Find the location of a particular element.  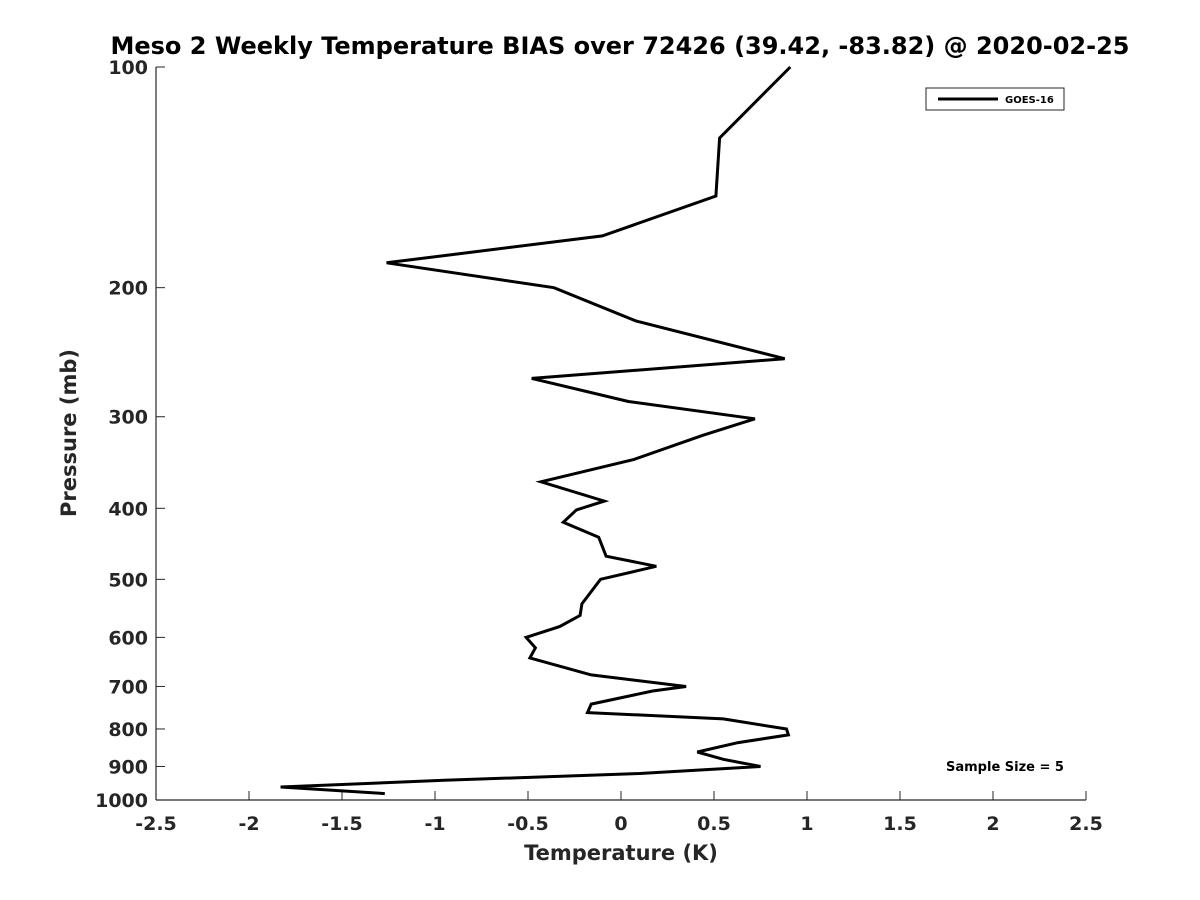

y-tick-label: 500 is located at coordinates (128, 580).